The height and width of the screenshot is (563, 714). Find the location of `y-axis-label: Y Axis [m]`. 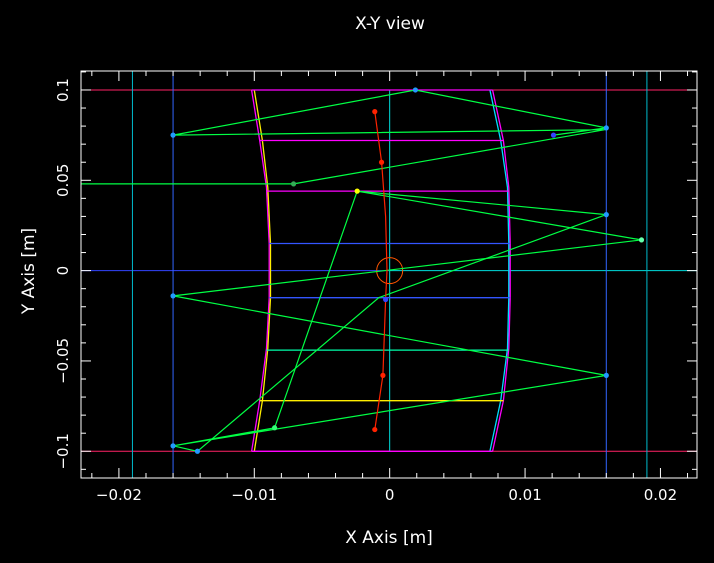

y-axis-label: Y Axis [m] is located at coordinates (29, 271).